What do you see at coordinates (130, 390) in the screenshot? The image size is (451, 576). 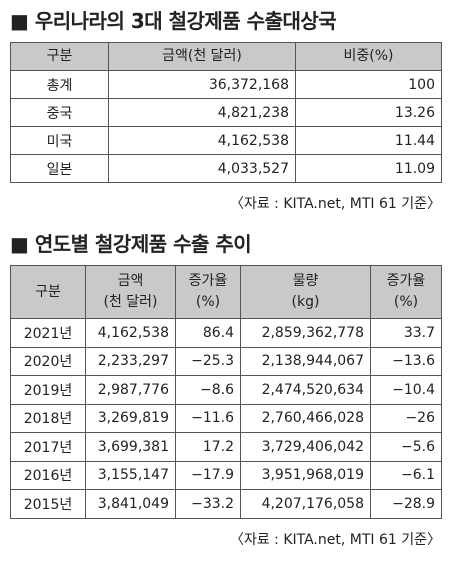 I see `table-cell: 2,987,776` at bounding box center [130, 390].